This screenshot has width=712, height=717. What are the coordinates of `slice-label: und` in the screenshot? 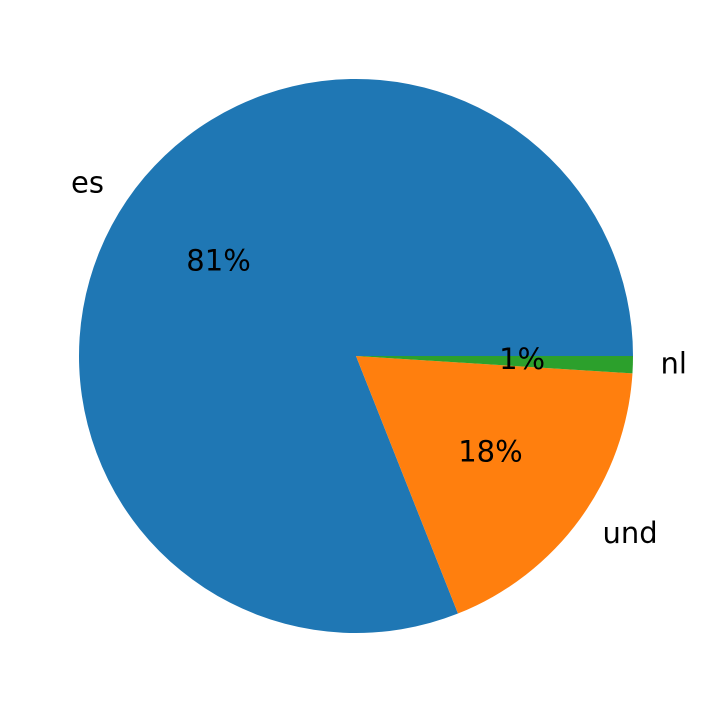 It's located at (630, 533).